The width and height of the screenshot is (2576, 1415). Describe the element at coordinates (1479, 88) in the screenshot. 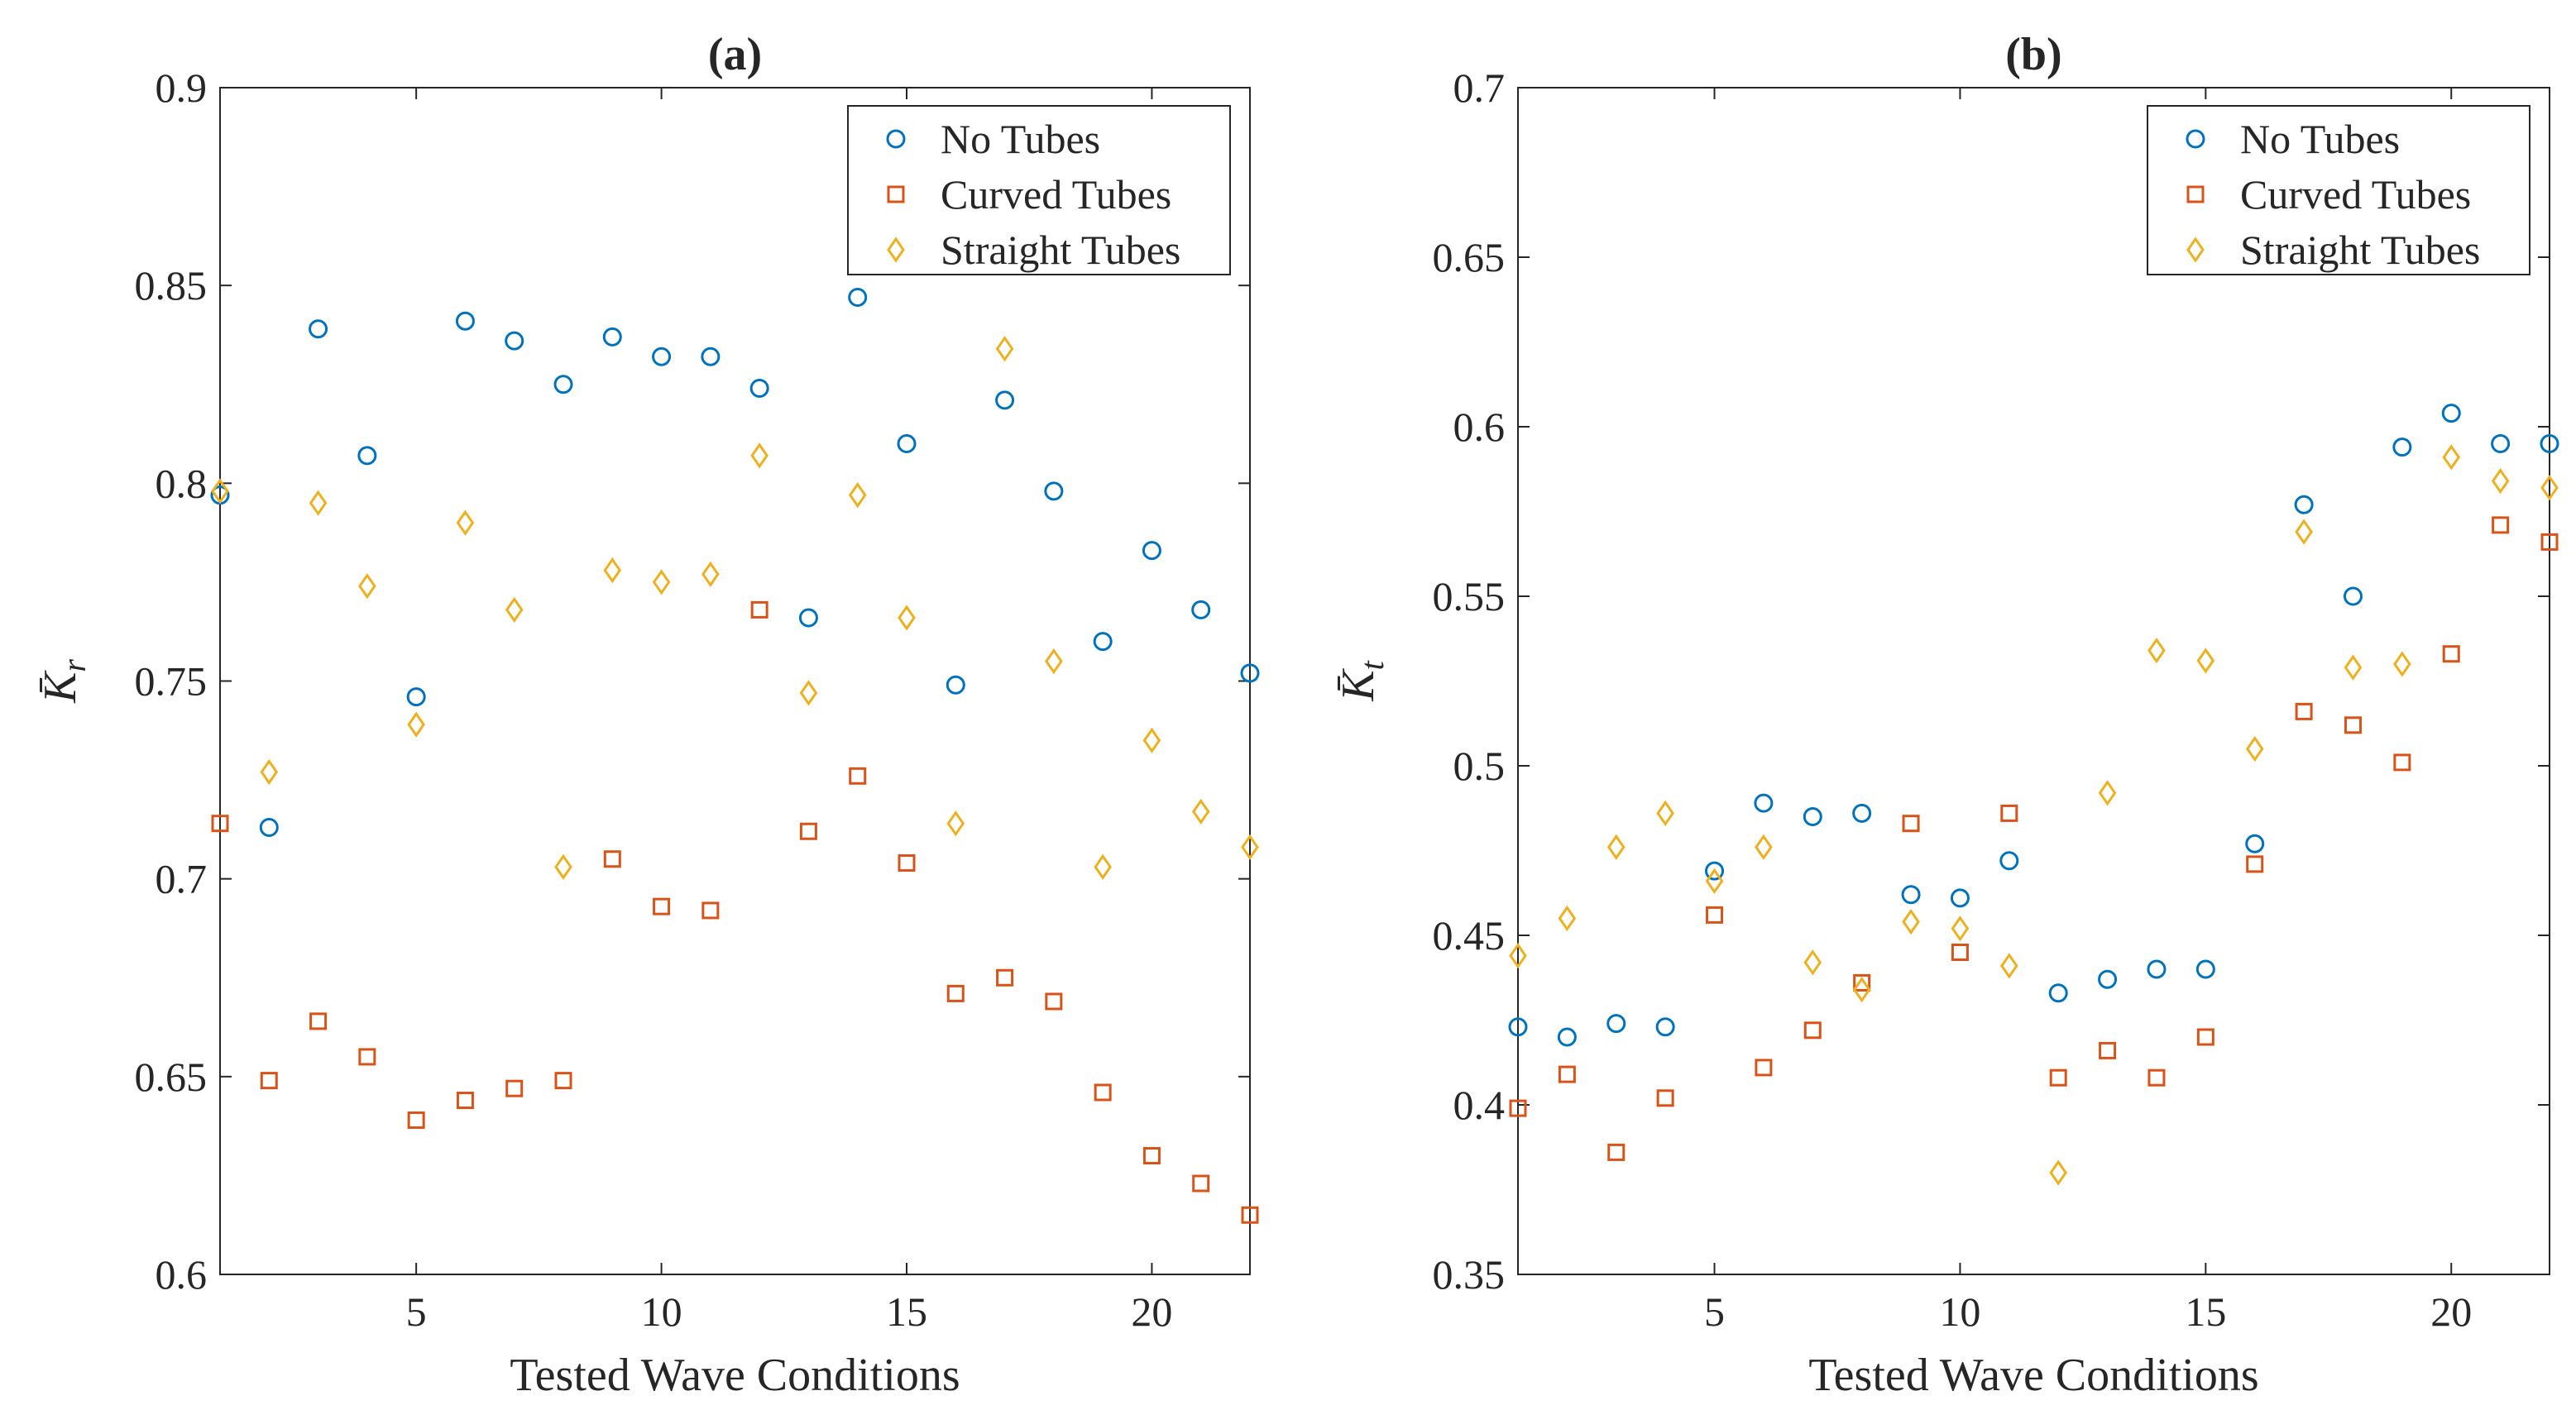

I see `y-tick-label-b-7: 0.7` at that location.